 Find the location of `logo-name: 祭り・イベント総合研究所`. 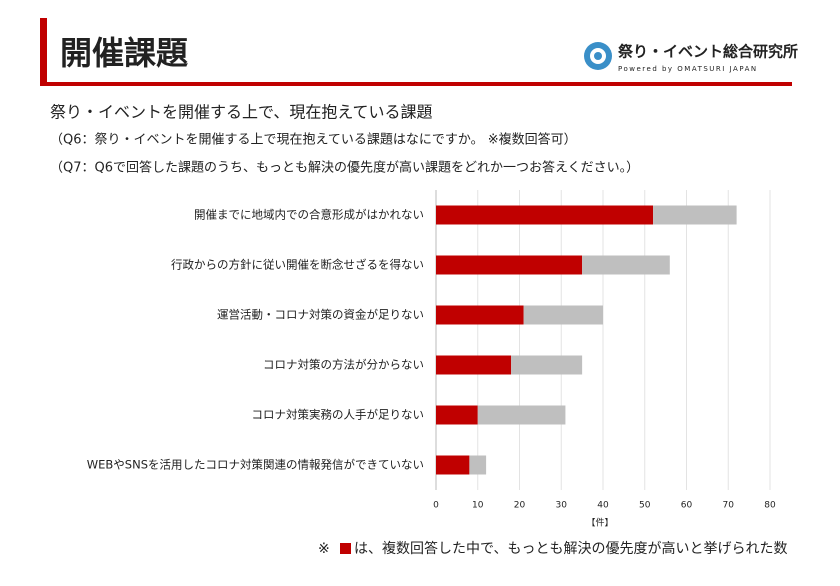

logo-name: 祭り・イベント総合研究所 is located at coordinates (707, 52).